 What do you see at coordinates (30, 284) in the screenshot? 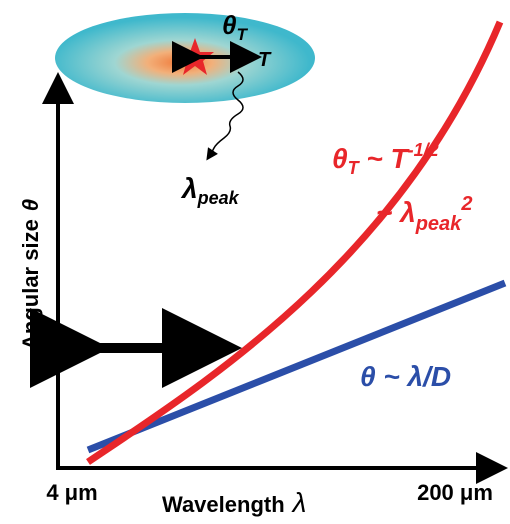
I see `label: Angular size` at bounding box center [30, 284].